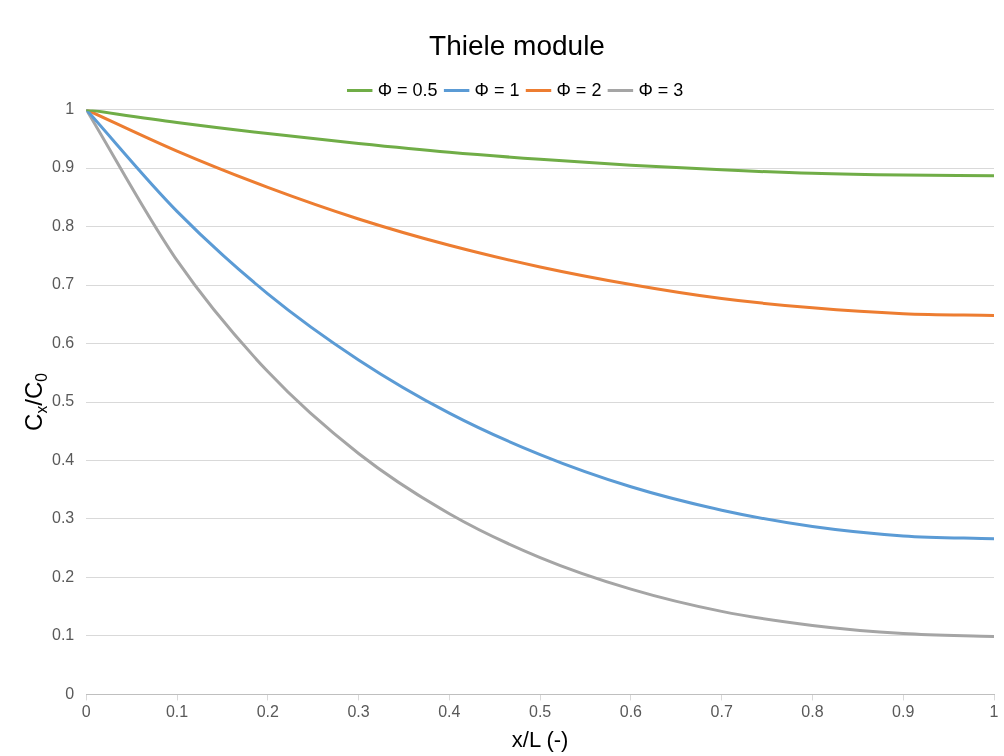 This screenshot has height=756, width=1004. I want to click on x-tick-label: 0.4, so click(449, 712).